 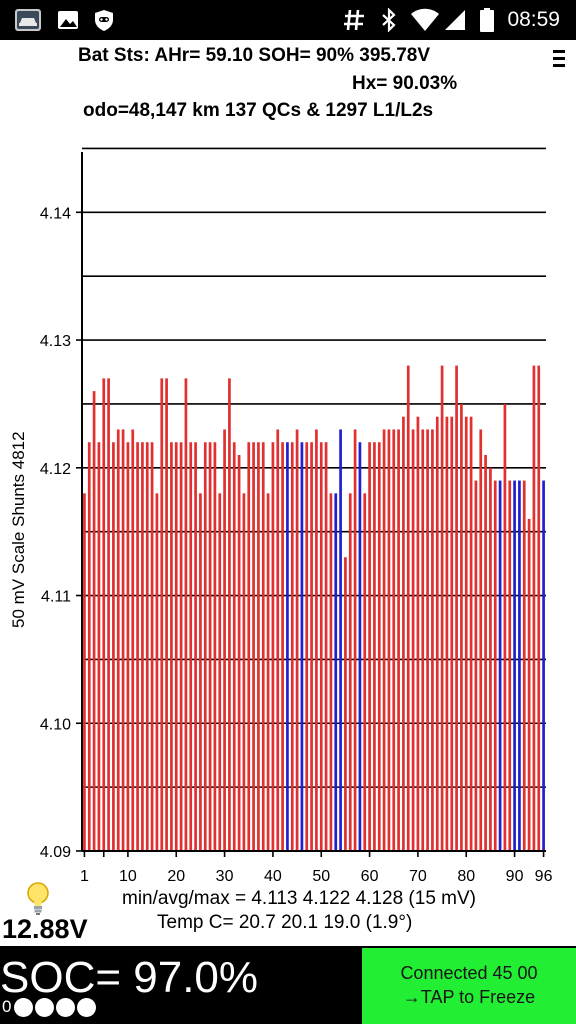 What do you see at coordinates (469, 986) in the screenshot?
I see `connect-freeze-button: Connected 45 00 →TAP to Freeze` at bounding box center [469, 986].